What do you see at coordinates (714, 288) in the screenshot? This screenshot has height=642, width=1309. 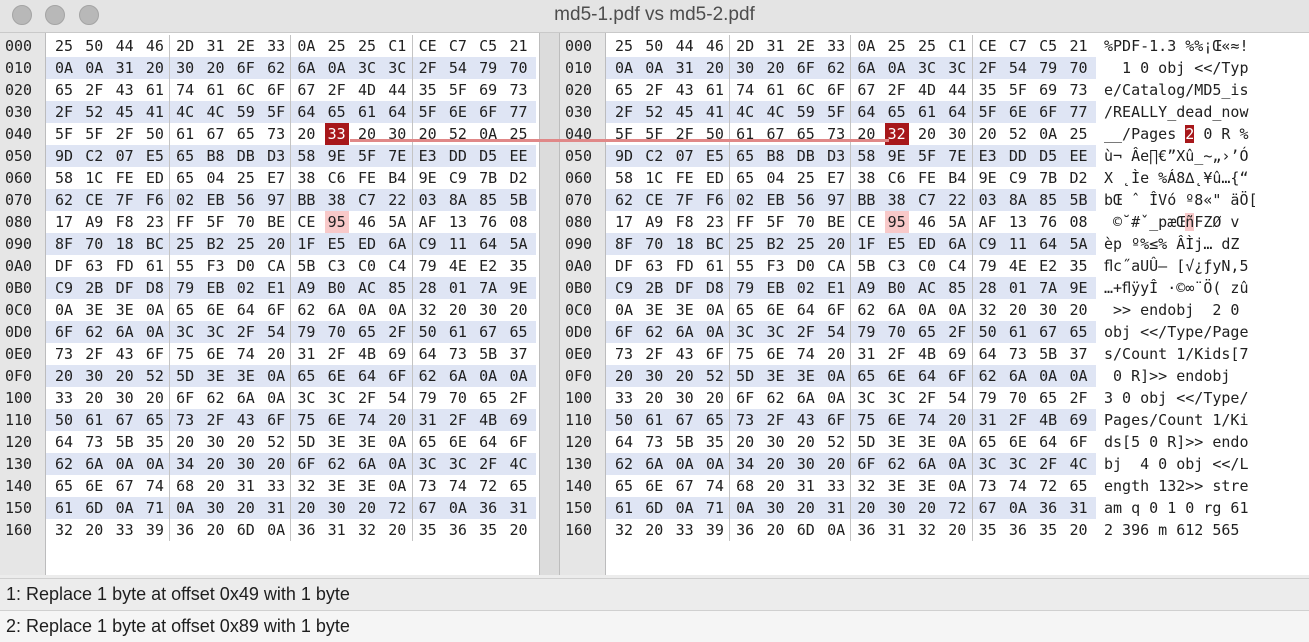 I see `hex-byte: D8` at bounding box center [714, 288].